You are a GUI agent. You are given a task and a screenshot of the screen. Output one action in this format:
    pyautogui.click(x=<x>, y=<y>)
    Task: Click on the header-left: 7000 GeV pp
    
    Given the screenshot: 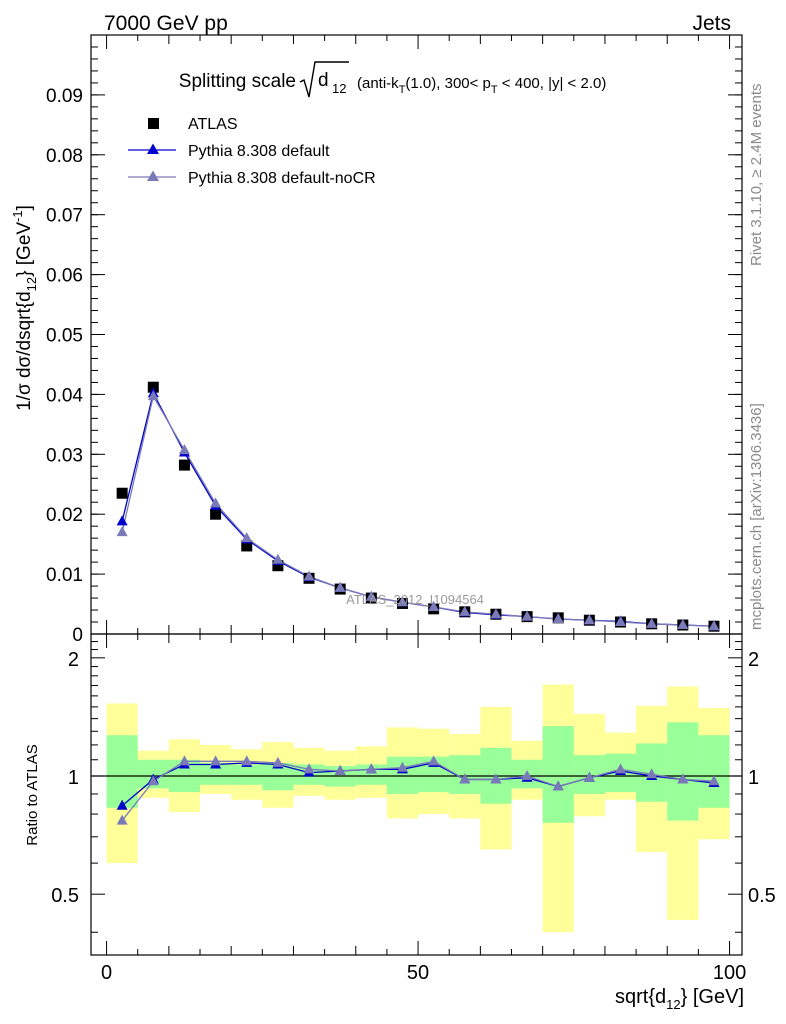 What is the action you would take?
    pyautogui.click(x=166, y=23)
    